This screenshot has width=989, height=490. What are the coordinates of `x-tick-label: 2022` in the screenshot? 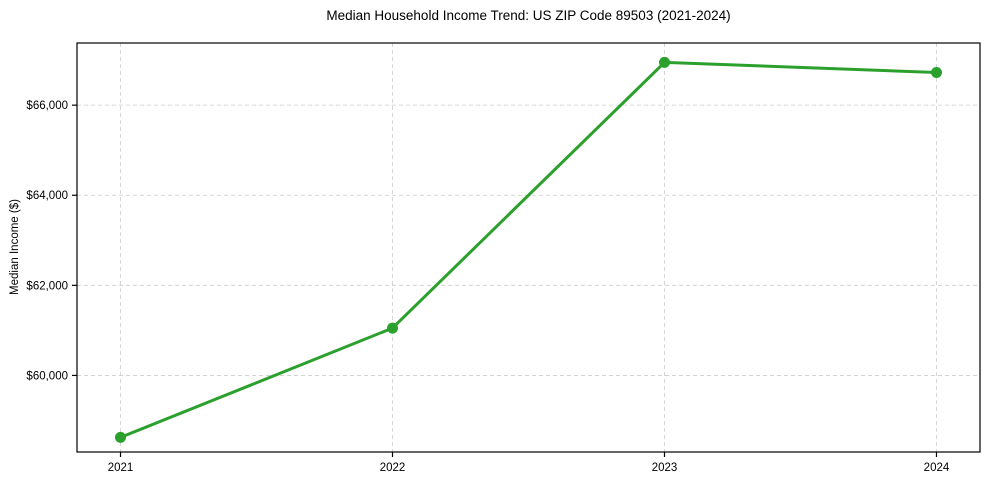 It's located at (393, 468).